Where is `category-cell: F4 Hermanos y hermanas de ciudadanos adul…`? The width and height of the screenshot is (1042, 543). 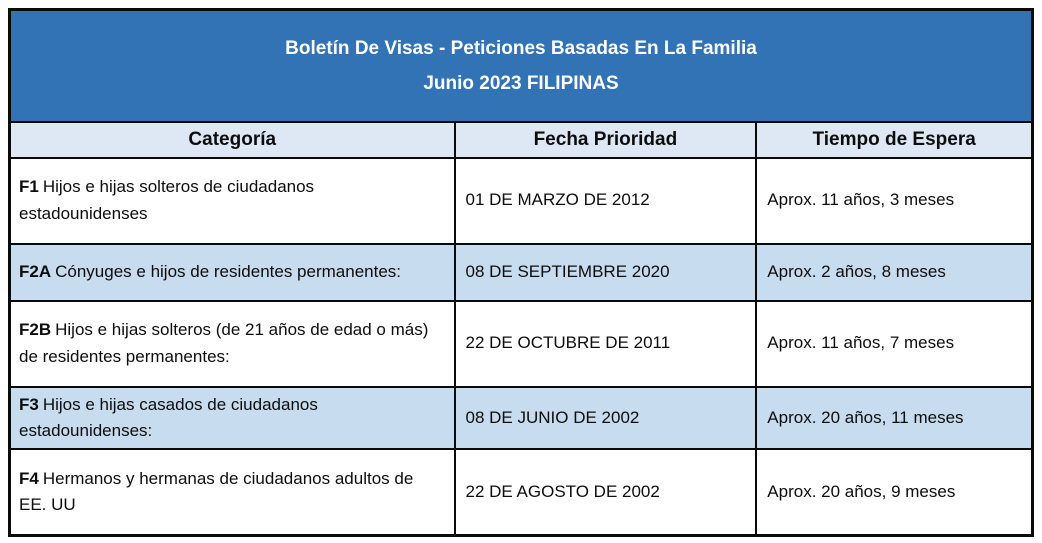 category-cell: F4 Hermanos y hermanas de ciudadanos adul… is located at coordinates (232, 492).